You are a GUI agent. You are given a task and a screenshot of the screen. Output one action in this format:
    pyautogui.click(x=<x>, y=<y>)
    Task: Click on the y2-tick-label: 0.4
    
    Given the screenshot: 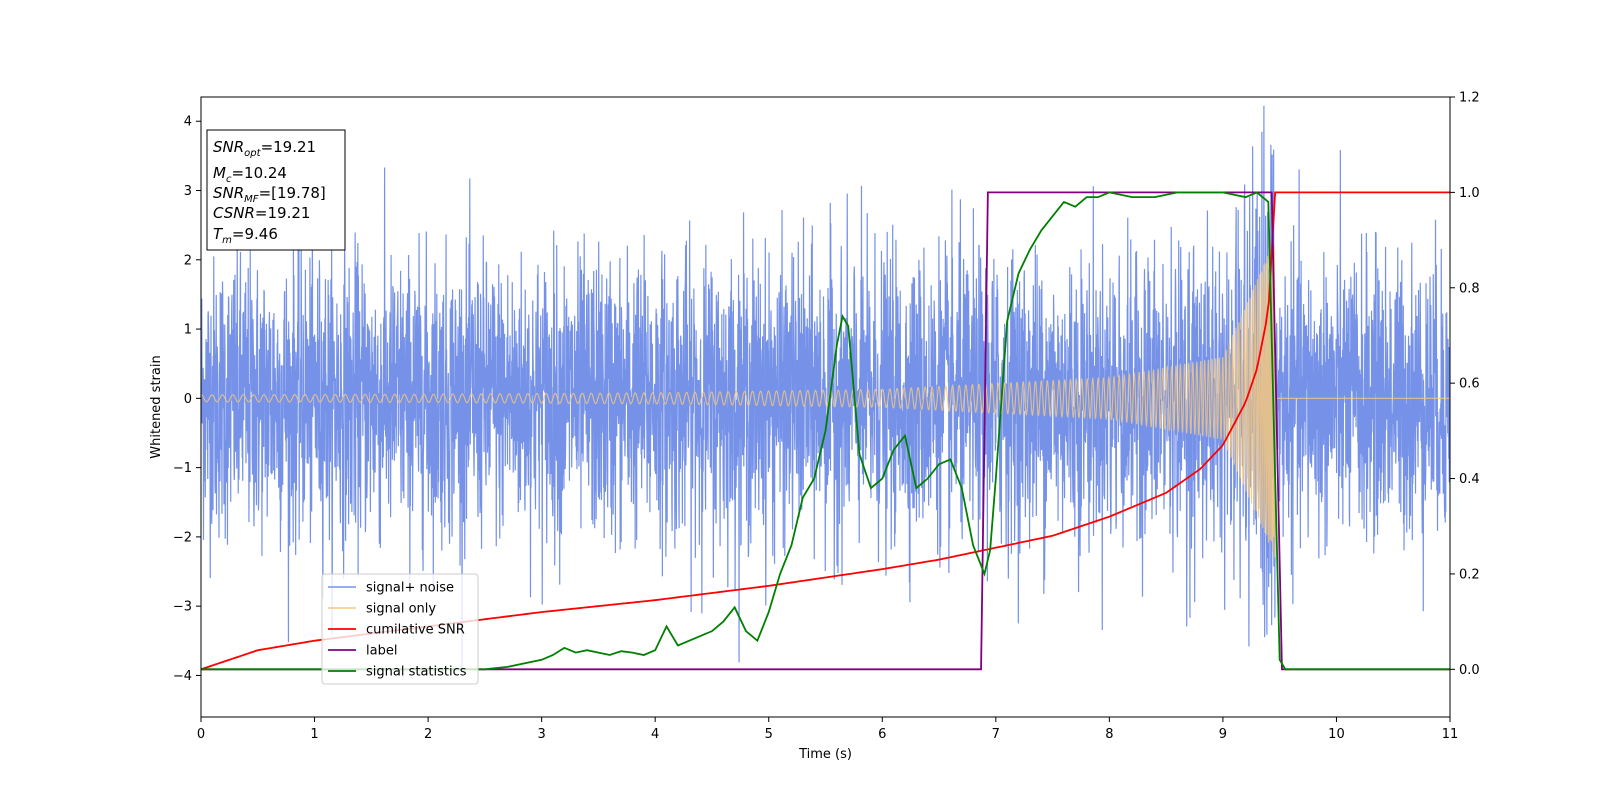 What is the action you would take?
    pyautogui.click(x=1469, y=479)
    